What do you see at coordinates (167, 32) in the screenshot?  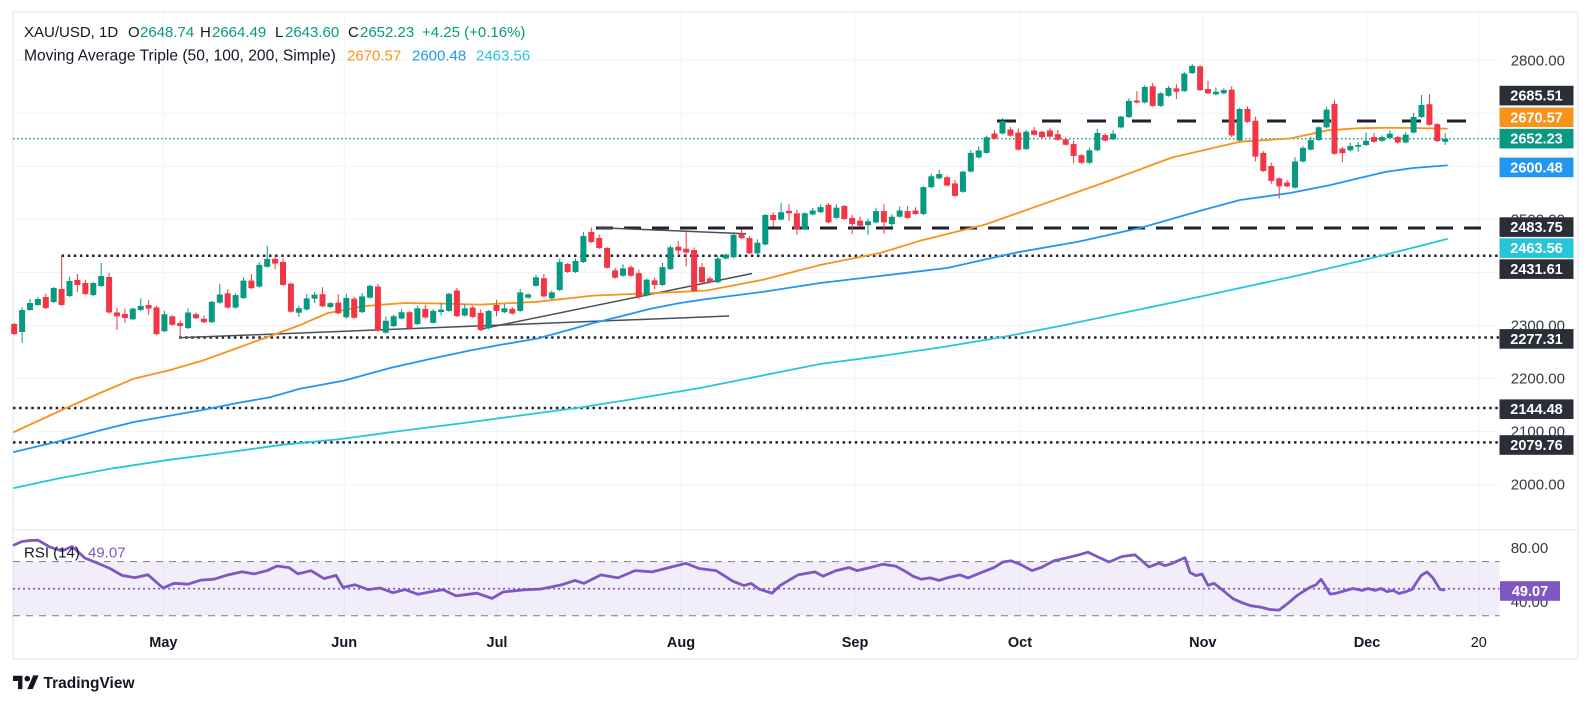 I see `svg-text: 2648.74` at bounding box center [167, 32].